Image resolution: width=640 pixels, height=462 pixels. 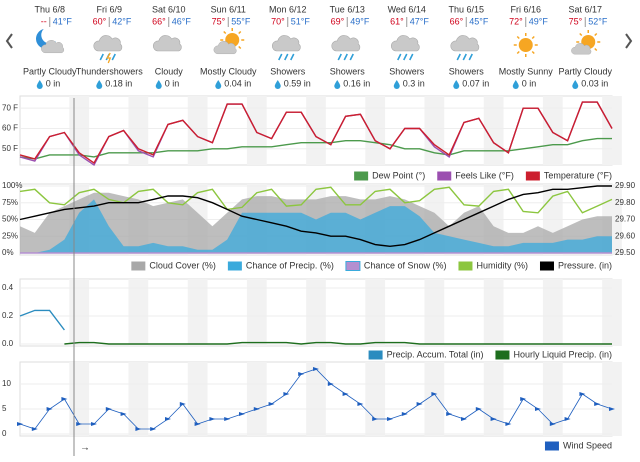 I want to click on y2-tick-label: 29.50, so click(x=625, y=252).